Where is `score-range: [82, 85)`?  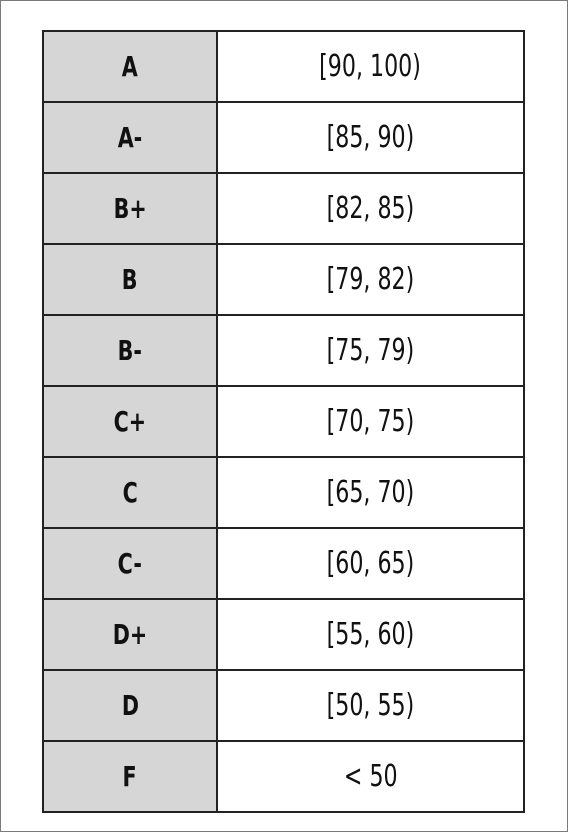 score-range: [82, 85) is located at coordinates (370, 208).